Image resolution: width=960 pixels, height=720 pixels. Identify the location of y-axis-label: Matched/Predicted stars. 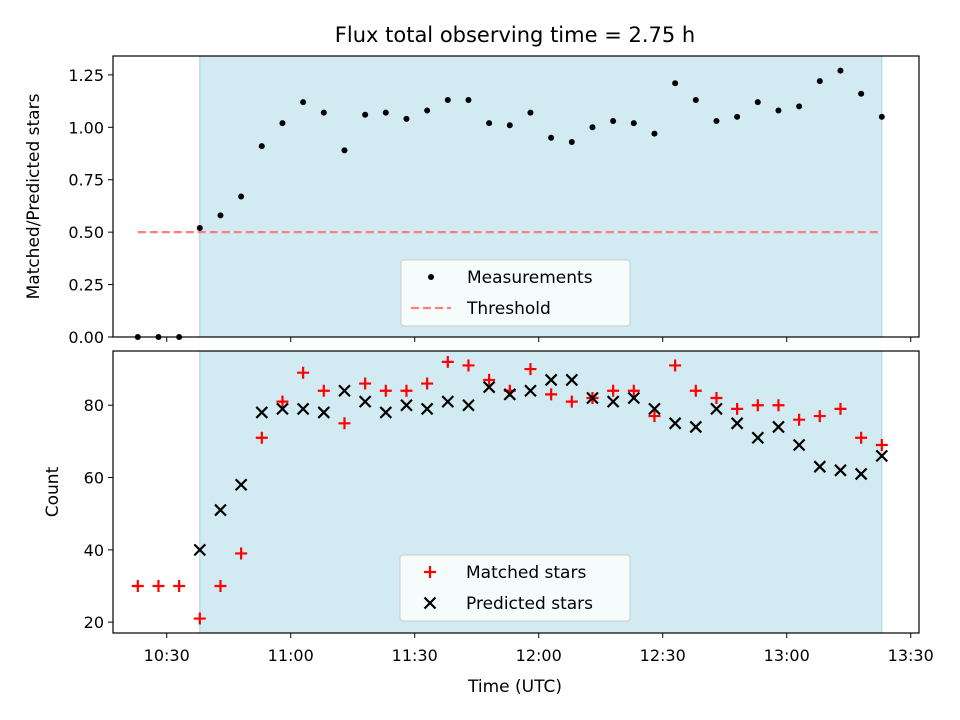
(34, 196).